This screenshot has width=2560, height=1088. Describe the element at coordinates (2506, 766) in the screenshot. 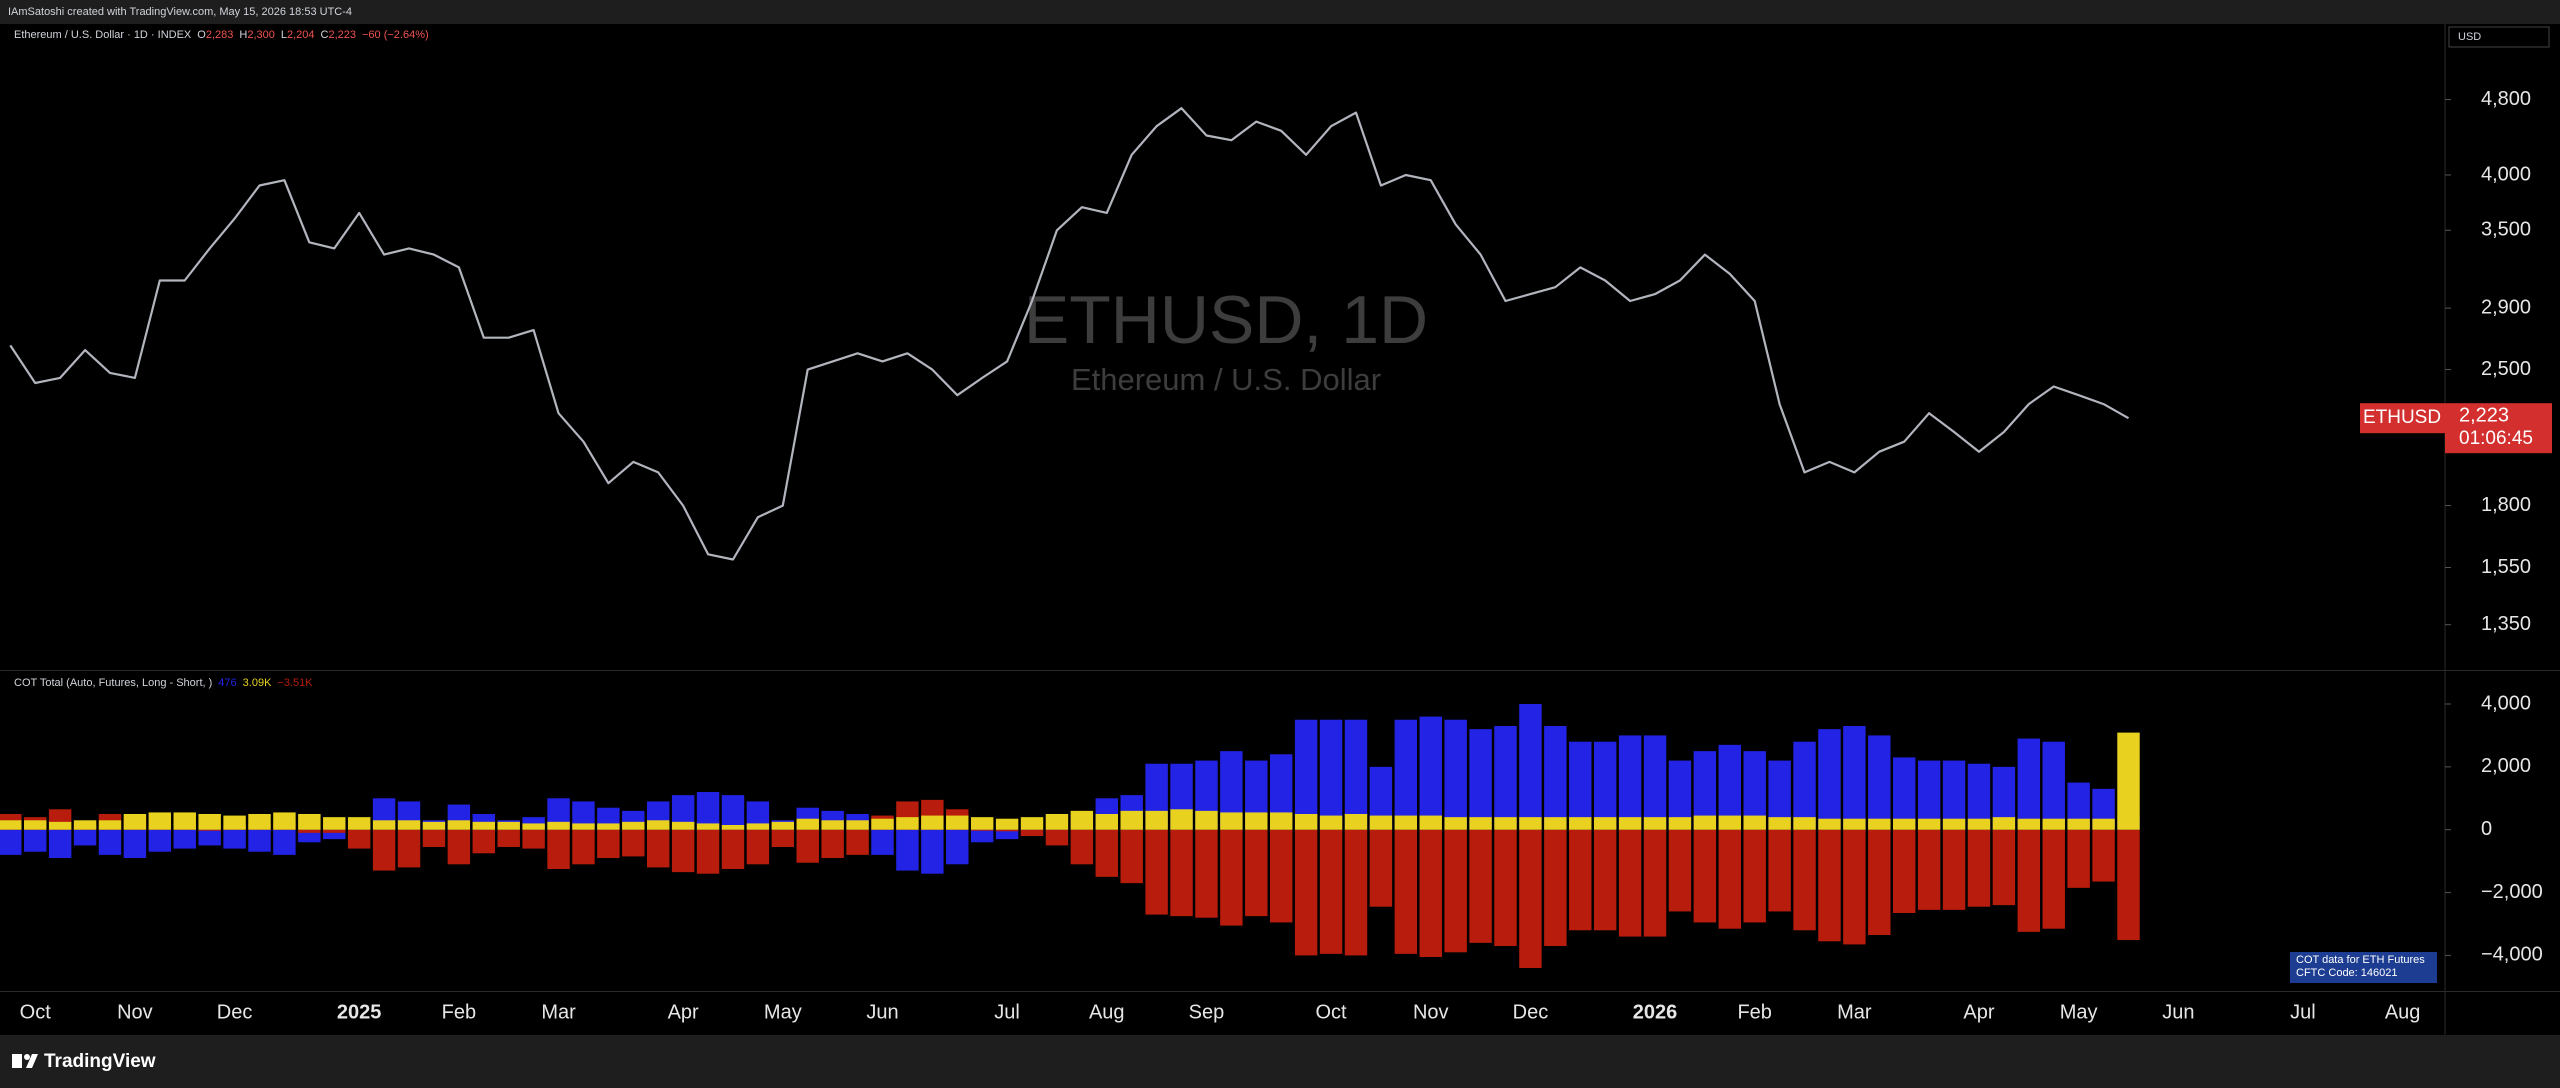

I see `y-tick-label: 2,000` at that location.